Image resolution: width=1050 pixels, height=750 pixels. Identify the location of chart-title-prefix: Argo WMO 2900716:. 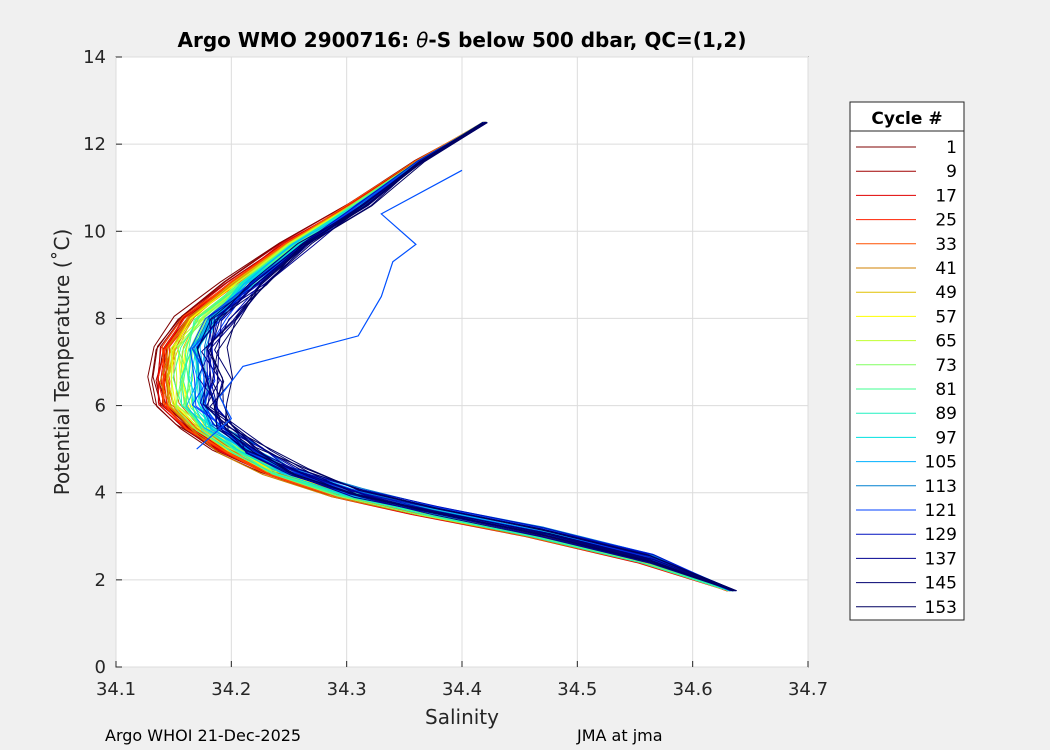
(297, 40).